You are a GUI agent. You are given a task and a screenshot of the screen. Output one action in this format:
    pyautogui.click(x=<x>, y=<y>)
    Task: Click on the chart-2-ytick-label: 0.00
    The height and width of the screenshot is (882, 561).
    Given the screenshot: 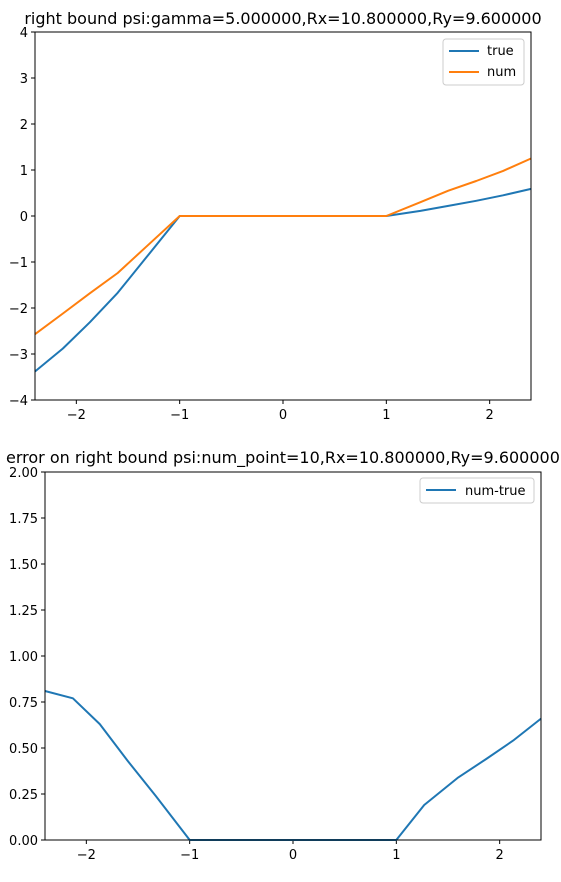 What is the action you would take?
    pyautogui.click(x=23, y=841)
    